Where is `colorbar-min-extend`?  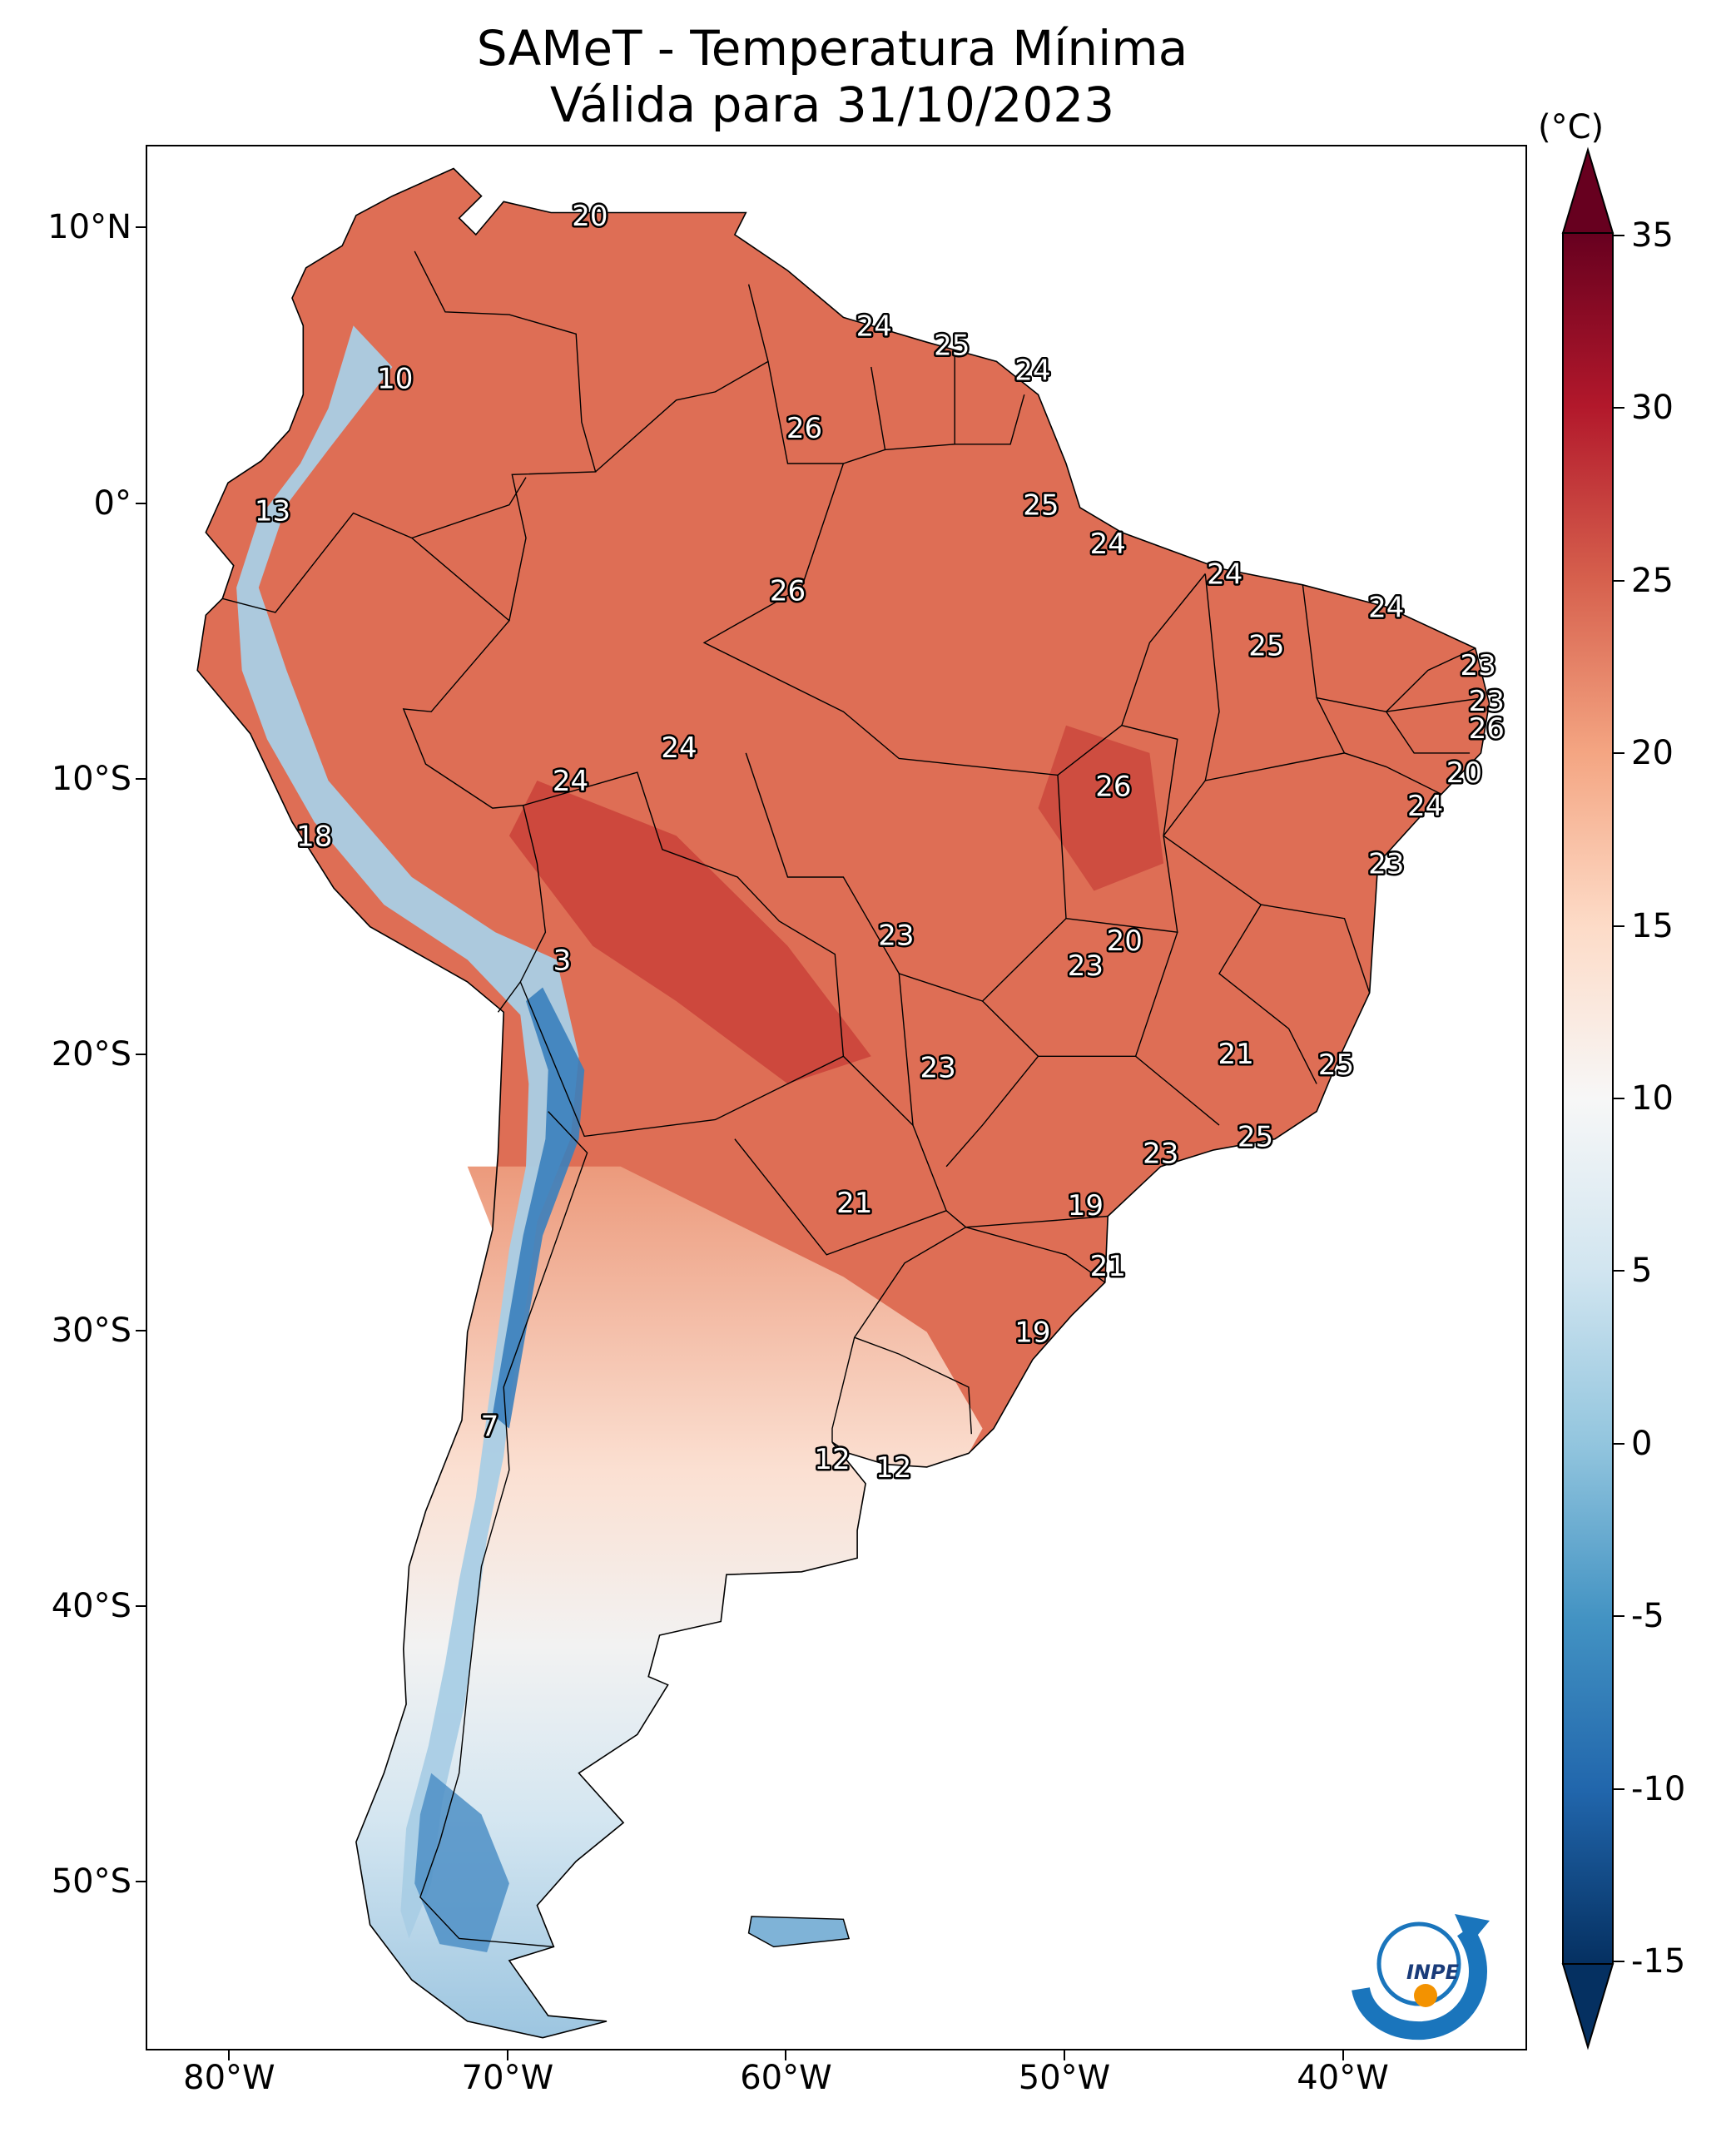
colorbar-min-extend is located at coordinates (1587, 2006).